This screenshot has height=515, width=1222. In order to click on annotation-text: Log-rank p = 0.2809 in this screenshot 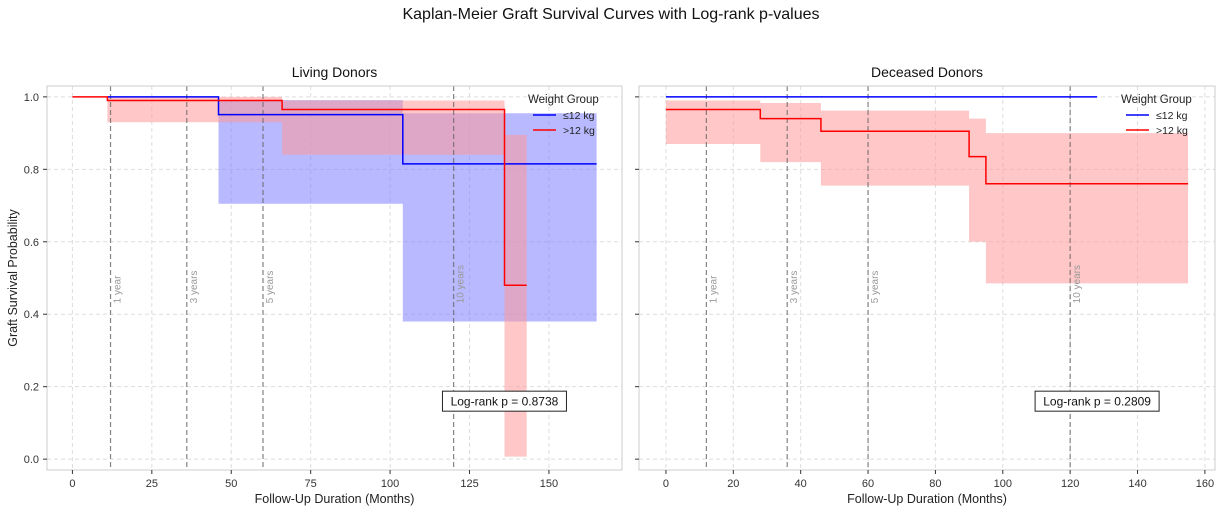, I will do `click(1097, 402)`.